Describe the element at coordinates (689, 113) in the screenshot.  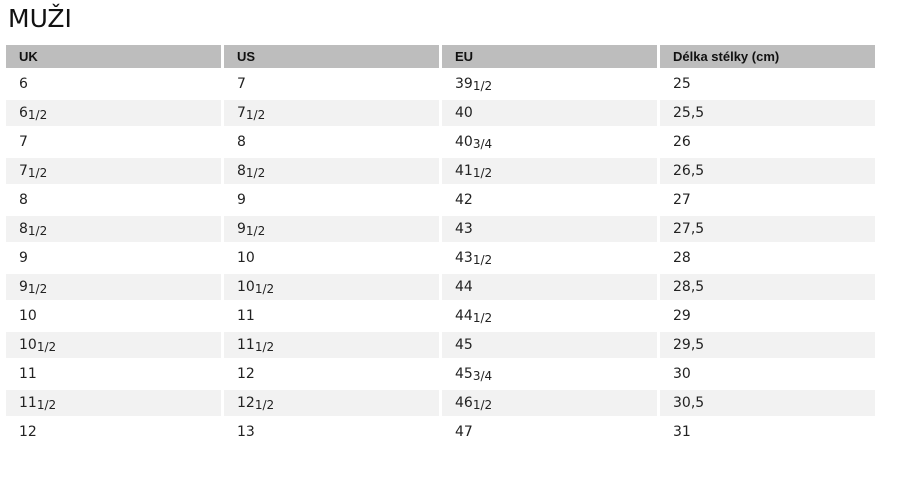
I see `size-whole: 25,5` at that location.